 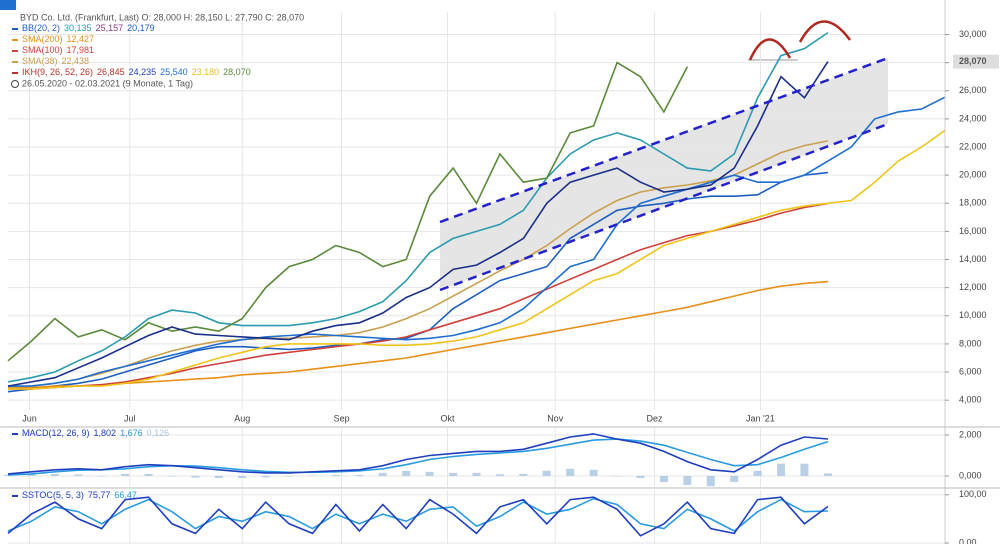 I want to click on legend-entry: SMA(100) 17,981, so click(x=58, y=50).